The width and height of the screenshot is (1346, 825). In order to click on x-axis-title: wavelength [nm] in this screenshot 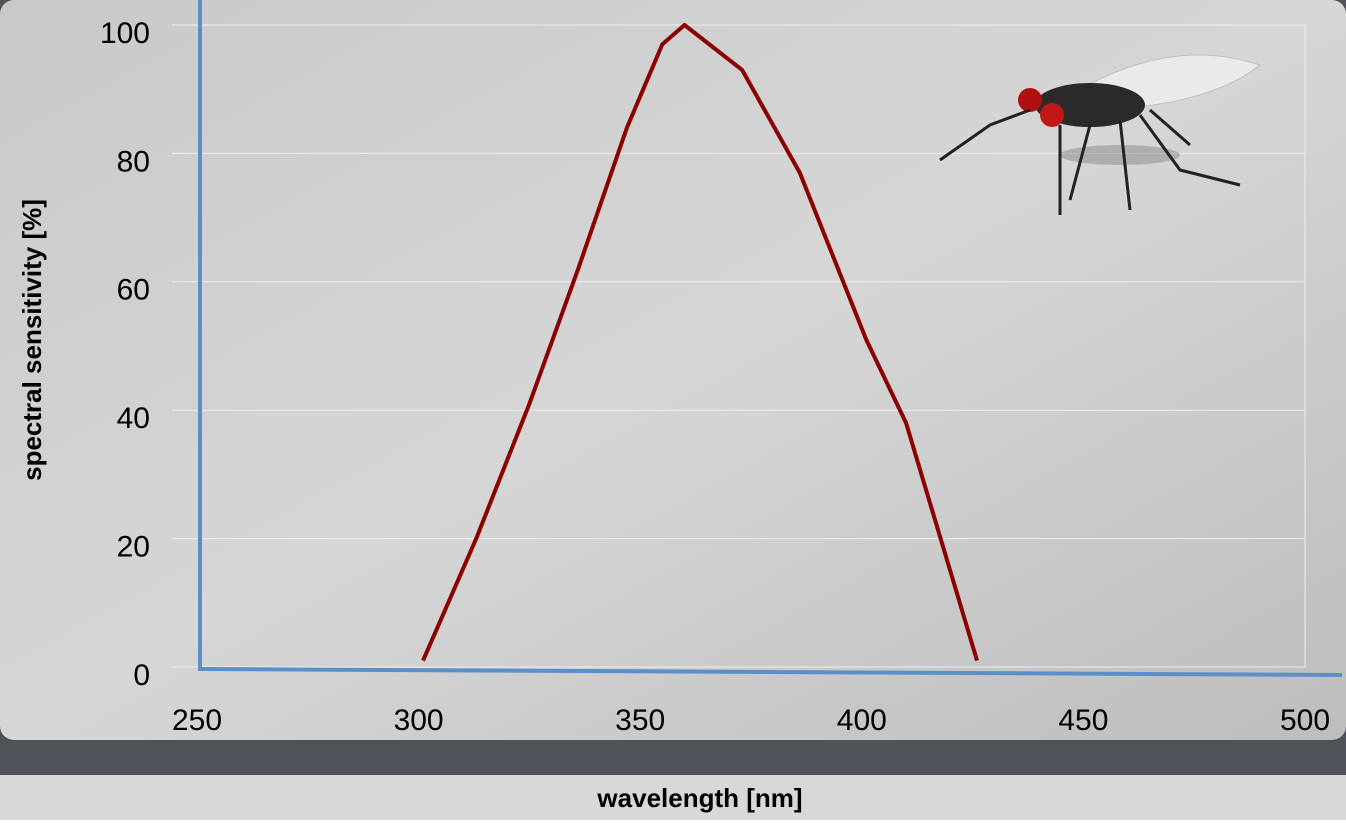, I will do `click(699, 798)`.